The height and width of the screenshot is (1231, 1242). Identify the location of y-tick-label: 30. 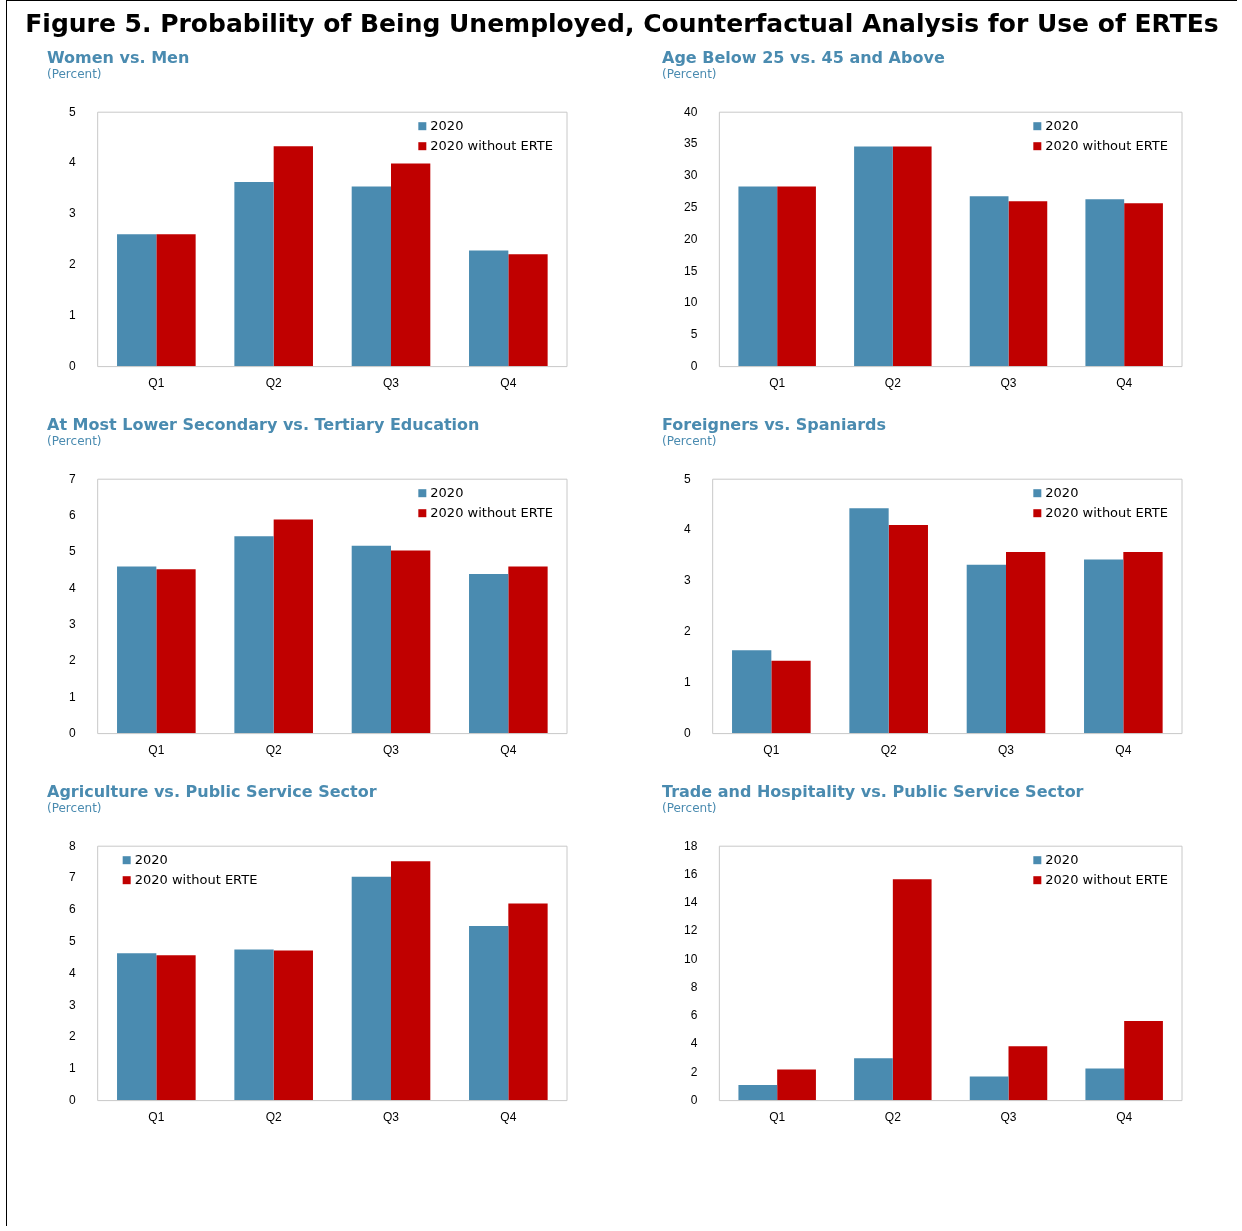
(690, 175).